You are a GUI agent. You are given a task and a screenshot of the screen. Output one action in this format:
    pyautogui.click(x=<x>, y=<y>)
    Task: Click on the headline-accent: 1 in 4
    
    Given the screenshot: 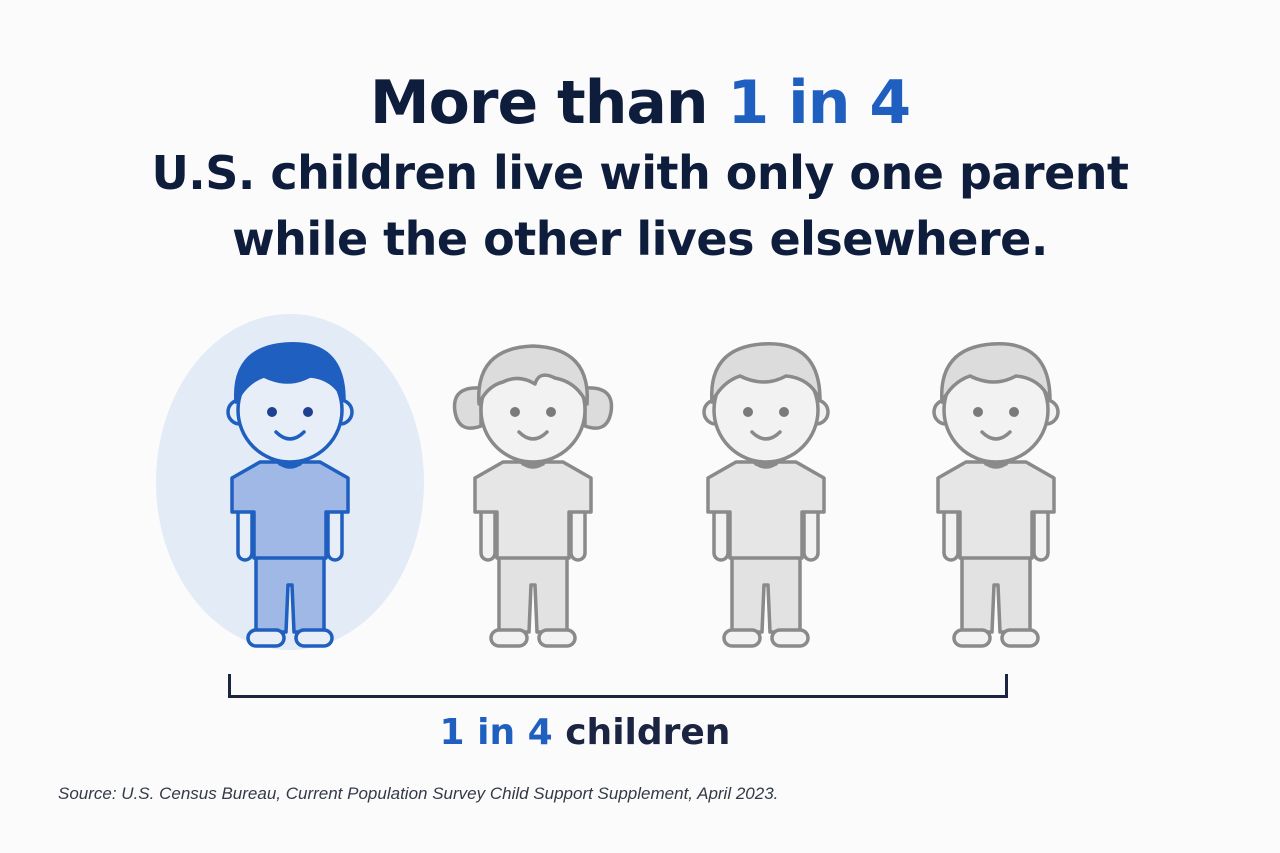 What is the action you would take?
    pyautogui.click(x=819, y=103)
    